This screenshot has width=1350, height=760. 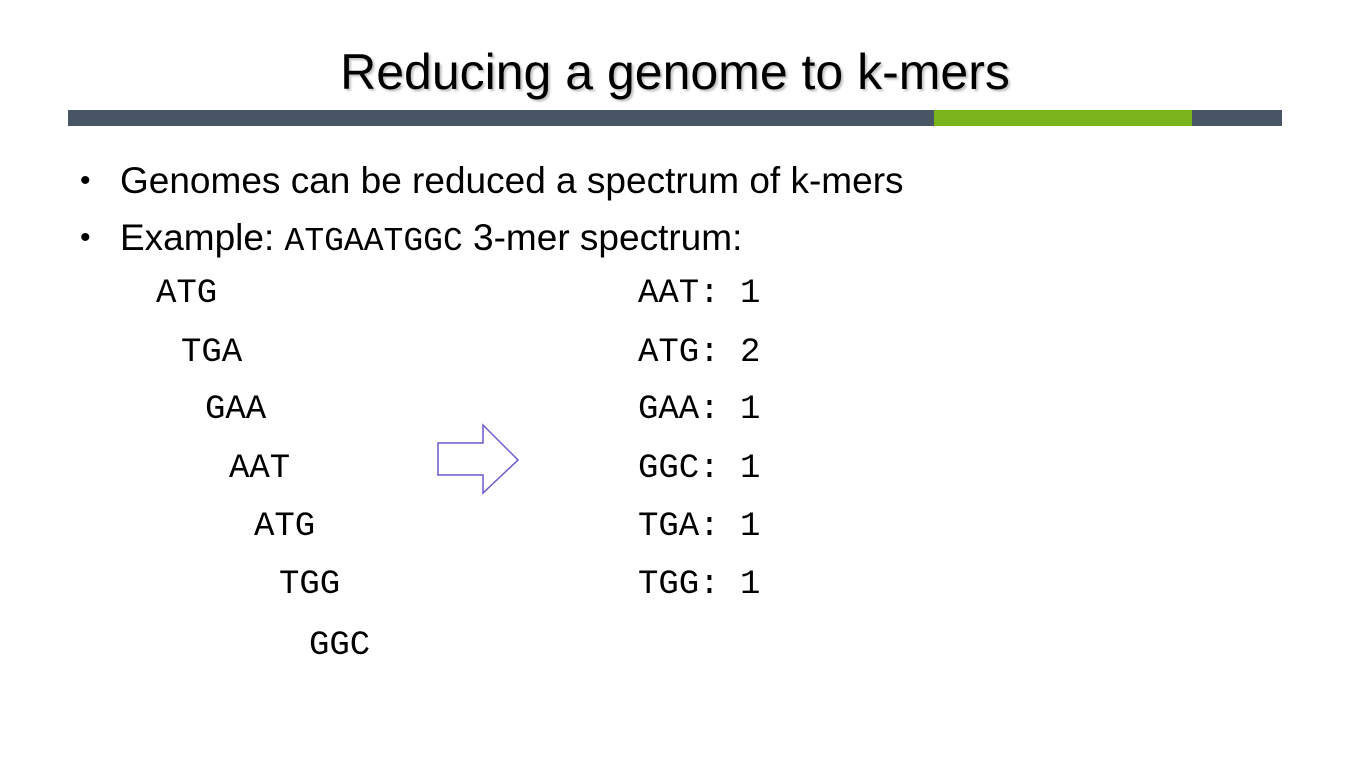 I want to click on kmer-item: GAA, so click(x=236, y=410).